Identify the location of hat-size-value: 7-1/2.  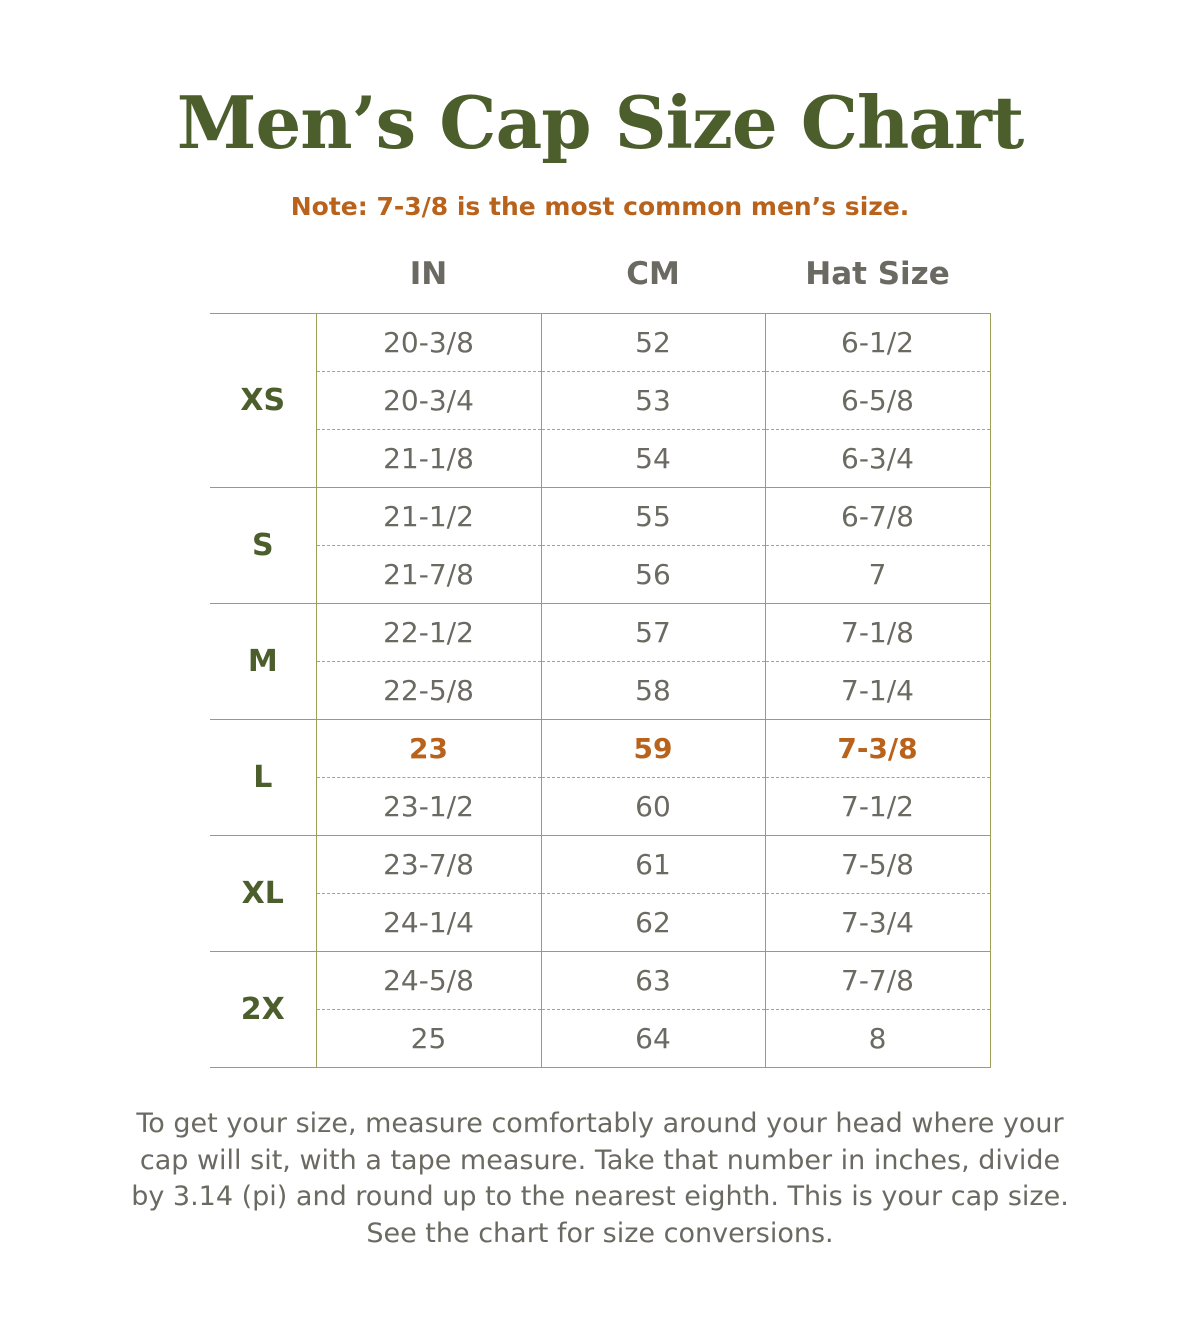
(877, 806).